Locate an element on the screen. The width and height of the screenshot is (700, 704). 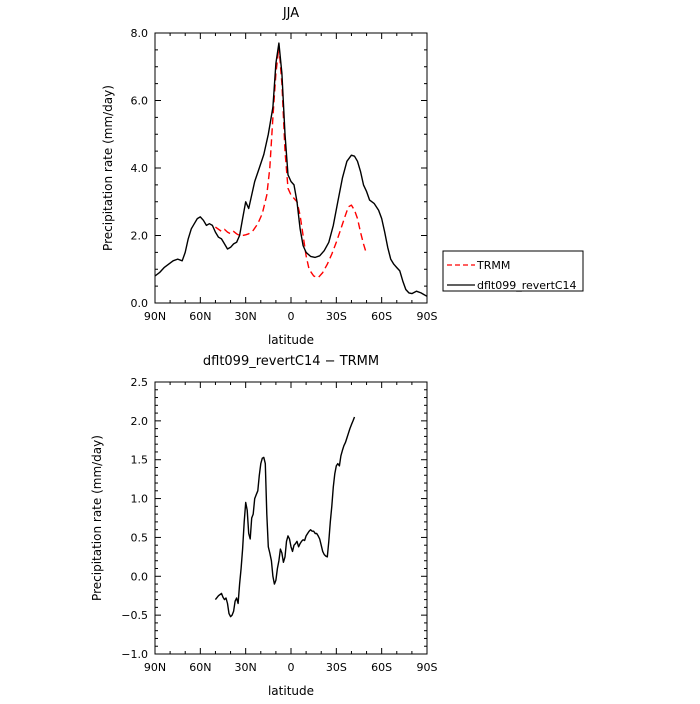
y-tick-label: 0.5 is located at coordinates (140, 537).